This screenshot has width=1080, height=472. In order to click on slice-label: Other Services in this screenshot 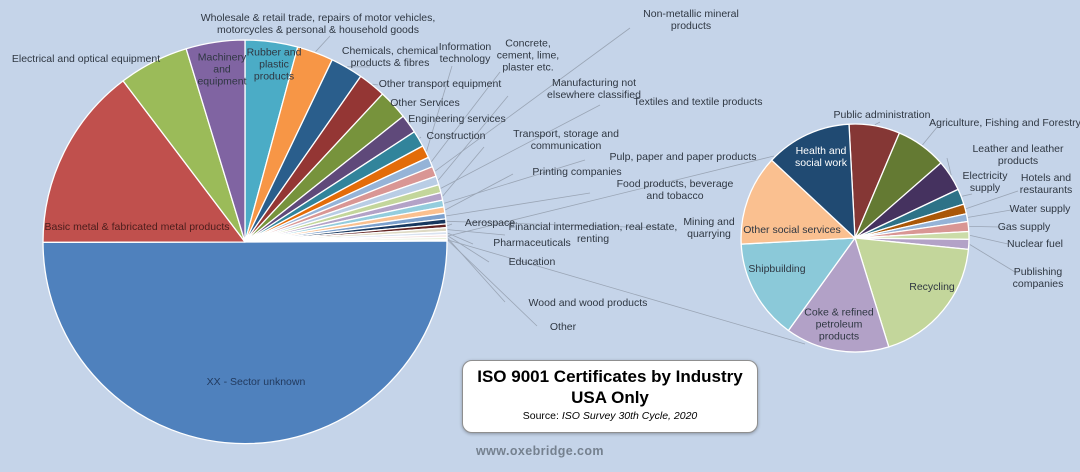, I will do `click(425, 102)`.